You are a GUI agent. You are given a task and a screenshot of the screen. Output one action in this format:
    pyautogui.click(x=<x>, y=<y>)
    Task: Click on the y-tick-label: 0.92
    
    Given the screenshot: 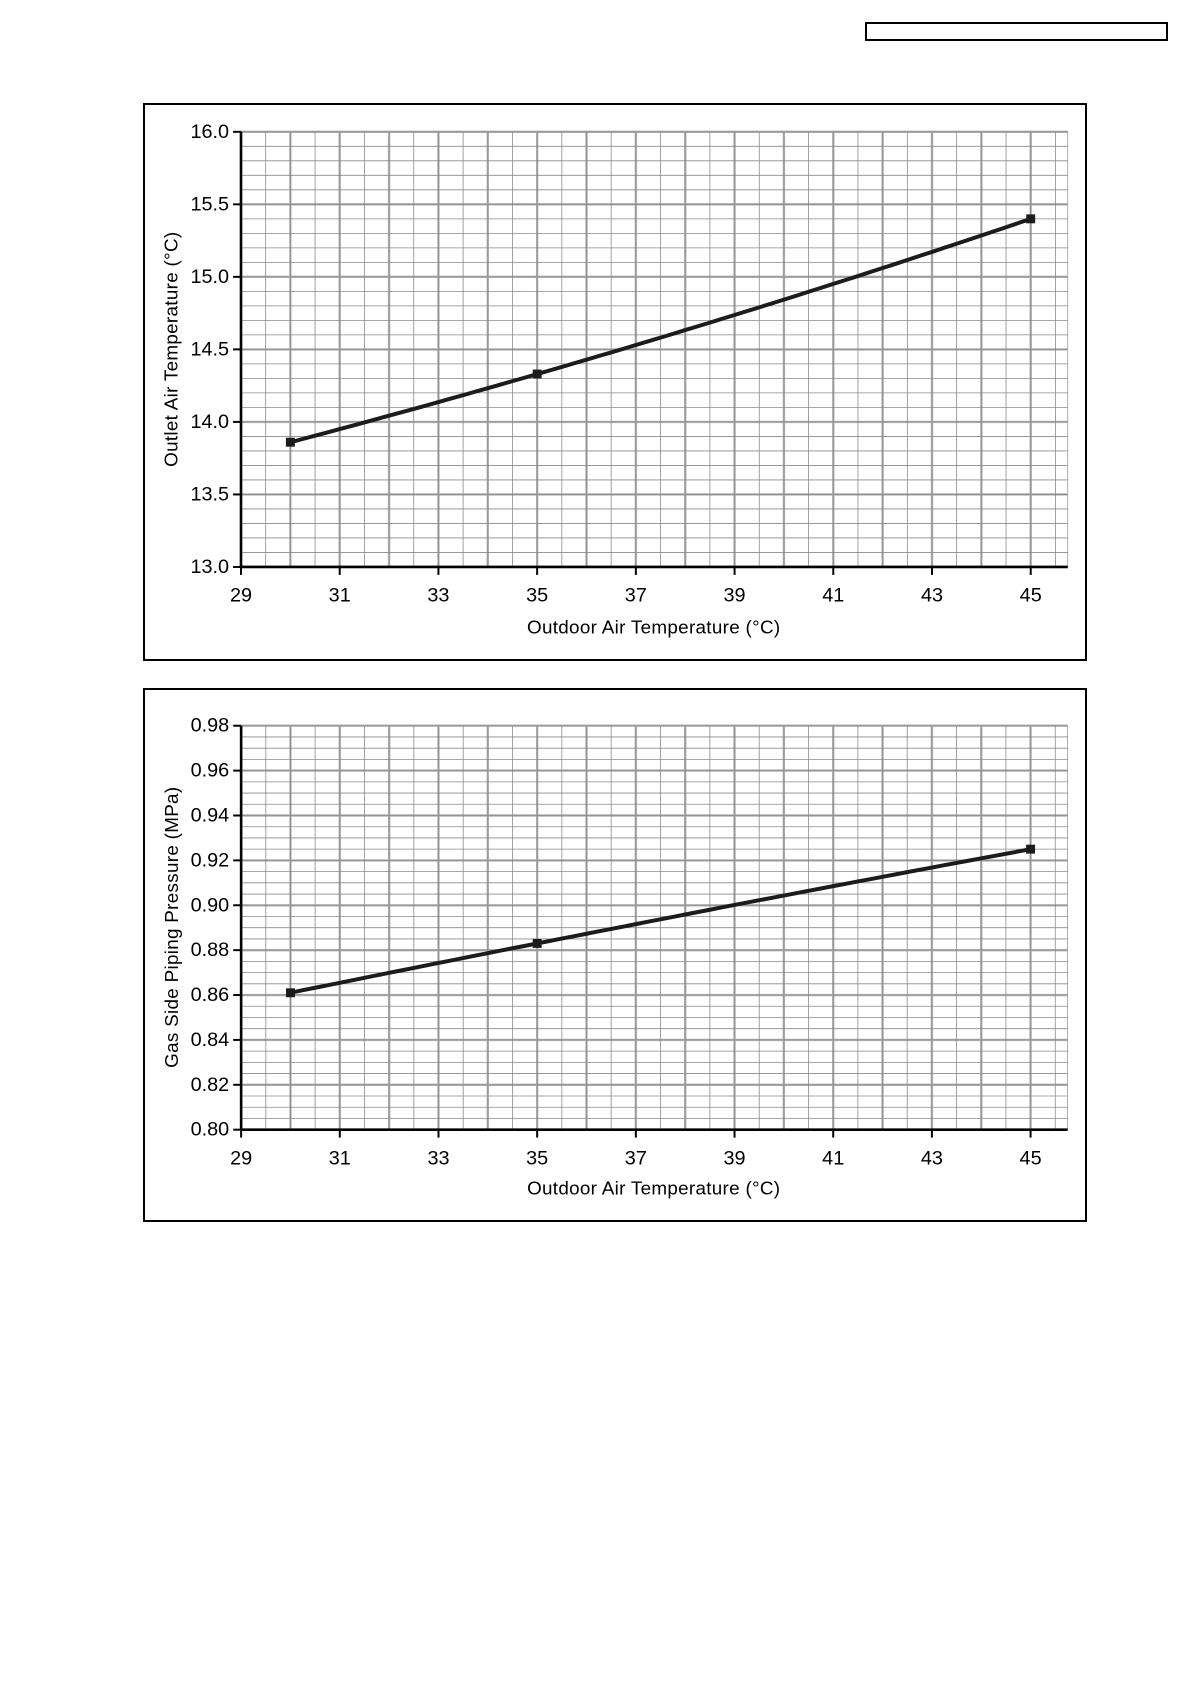 What is the action you would take?
    pyautogui.click(x=210, y=860)
    